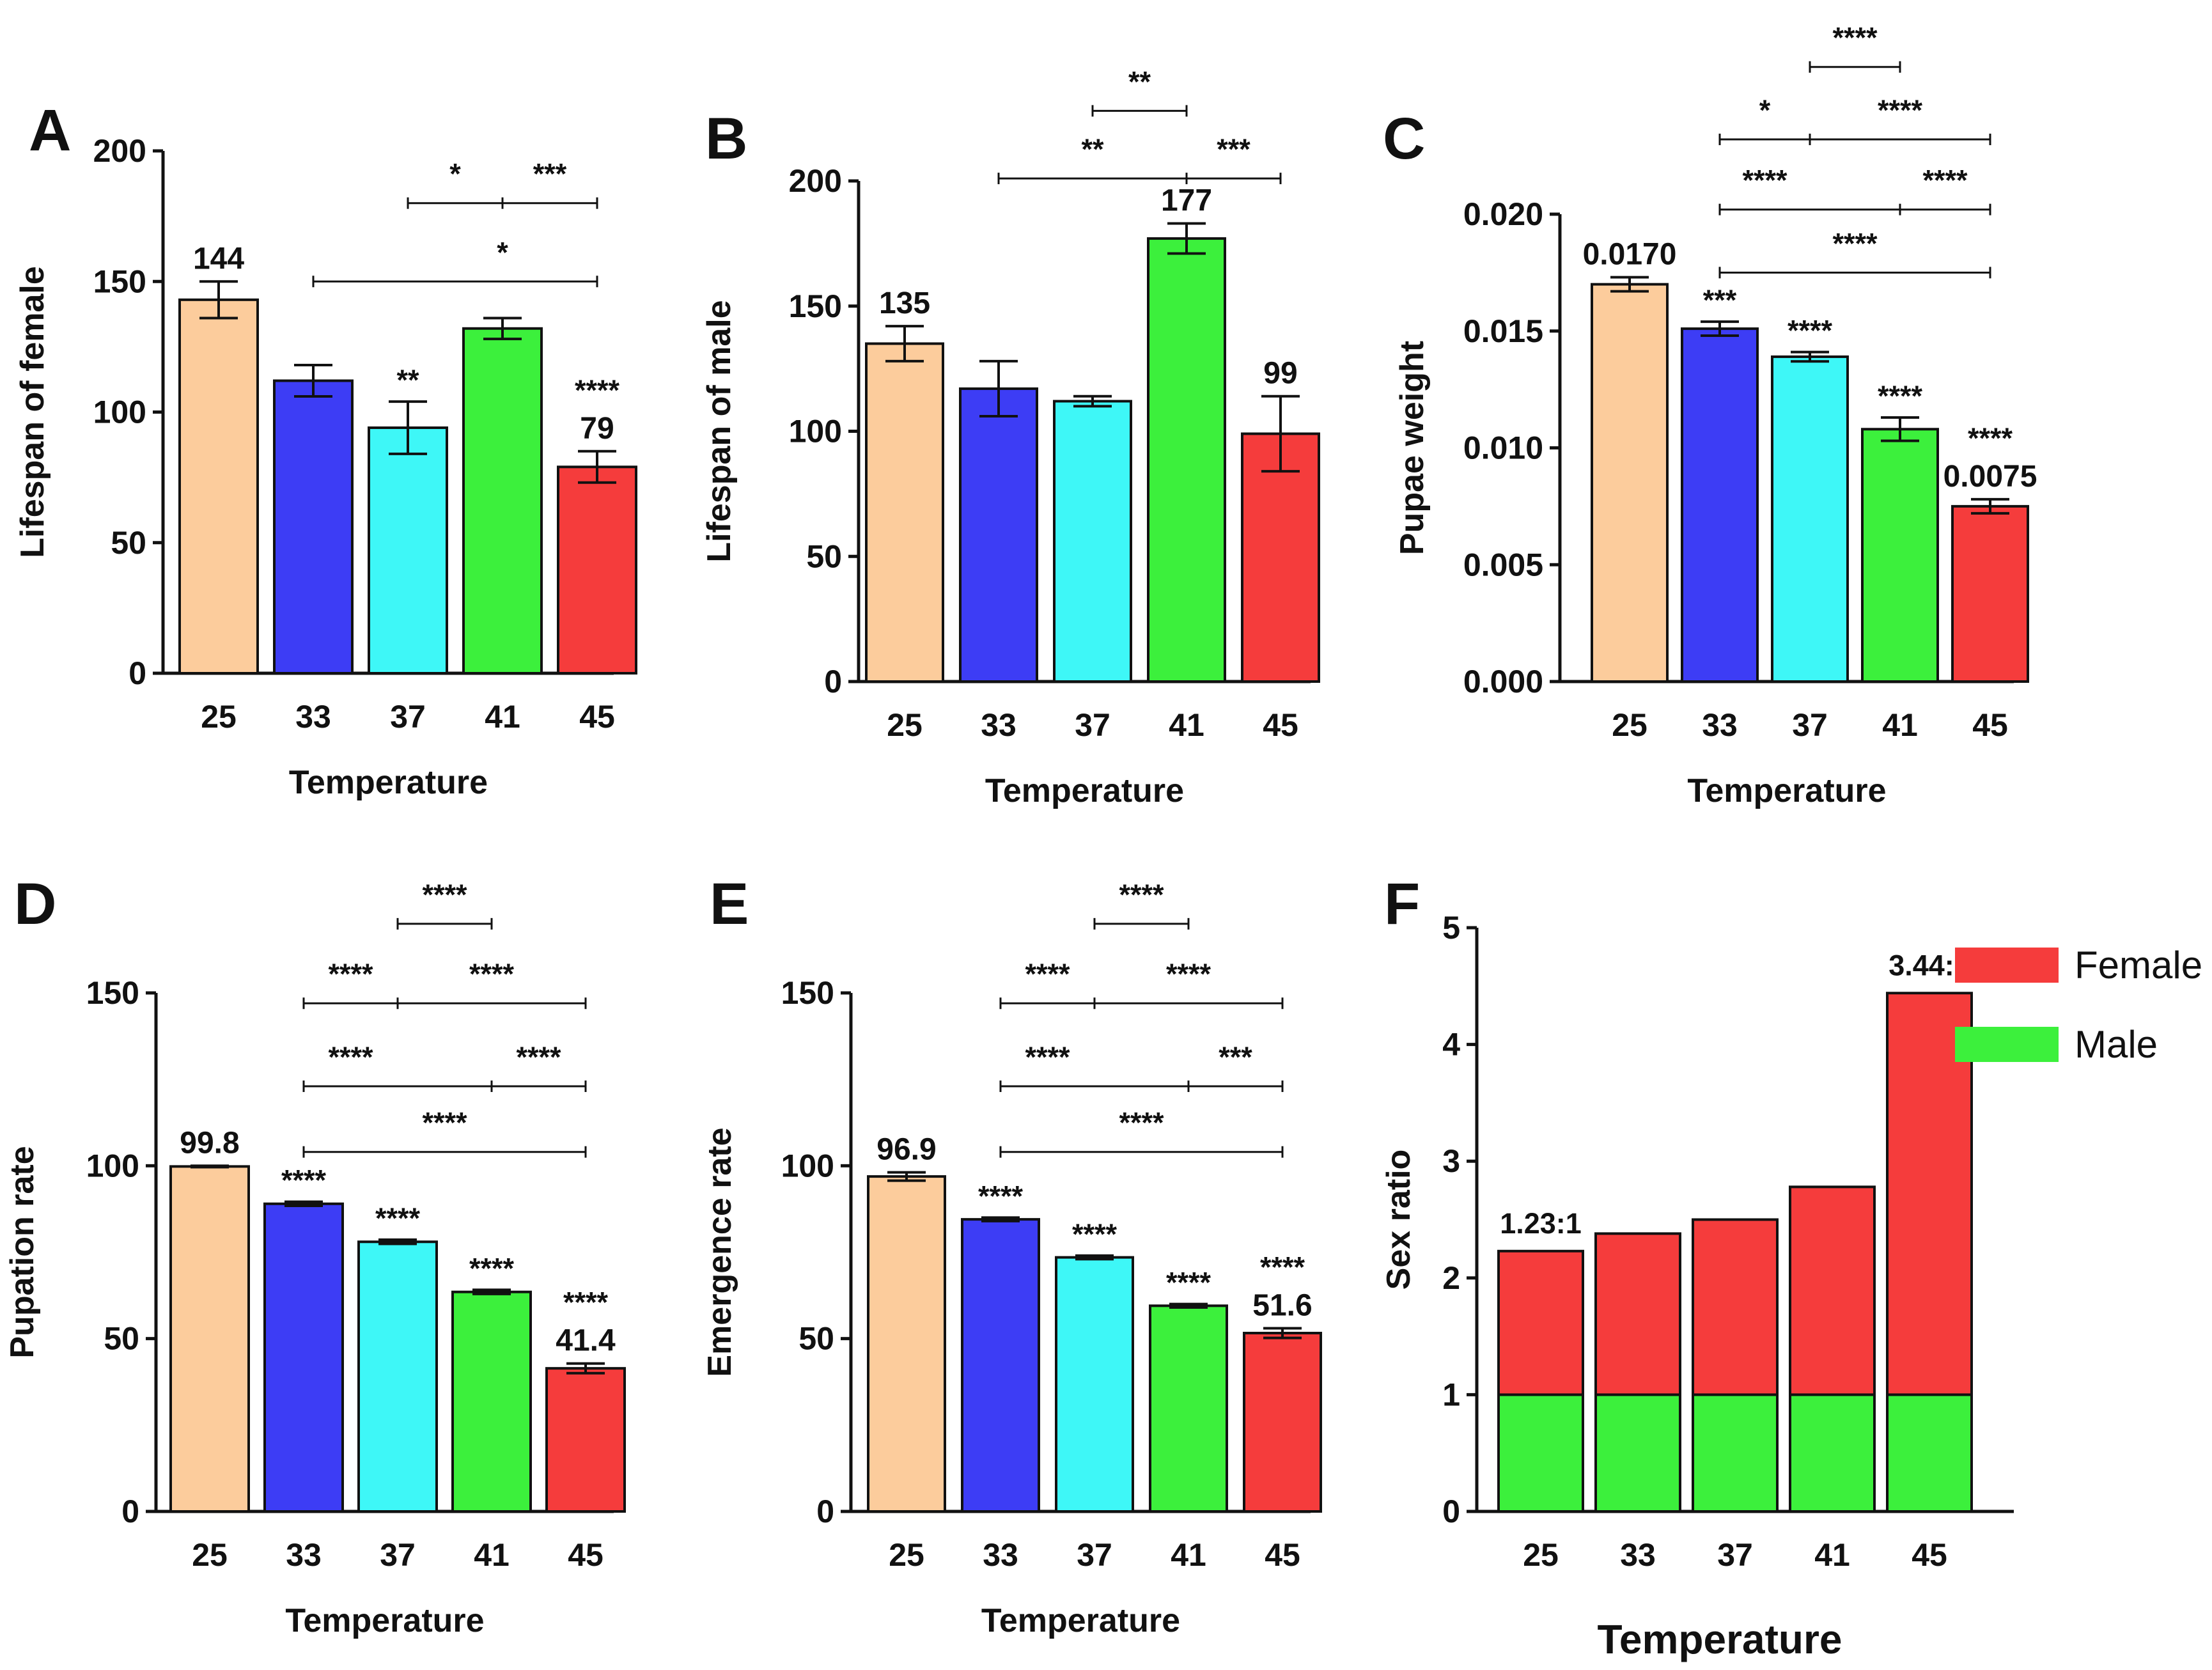  What do you see at coordinates (1990, 477) in the screenshot?
I see `value-label: 0.0075` at bounding box center [1990, 477].